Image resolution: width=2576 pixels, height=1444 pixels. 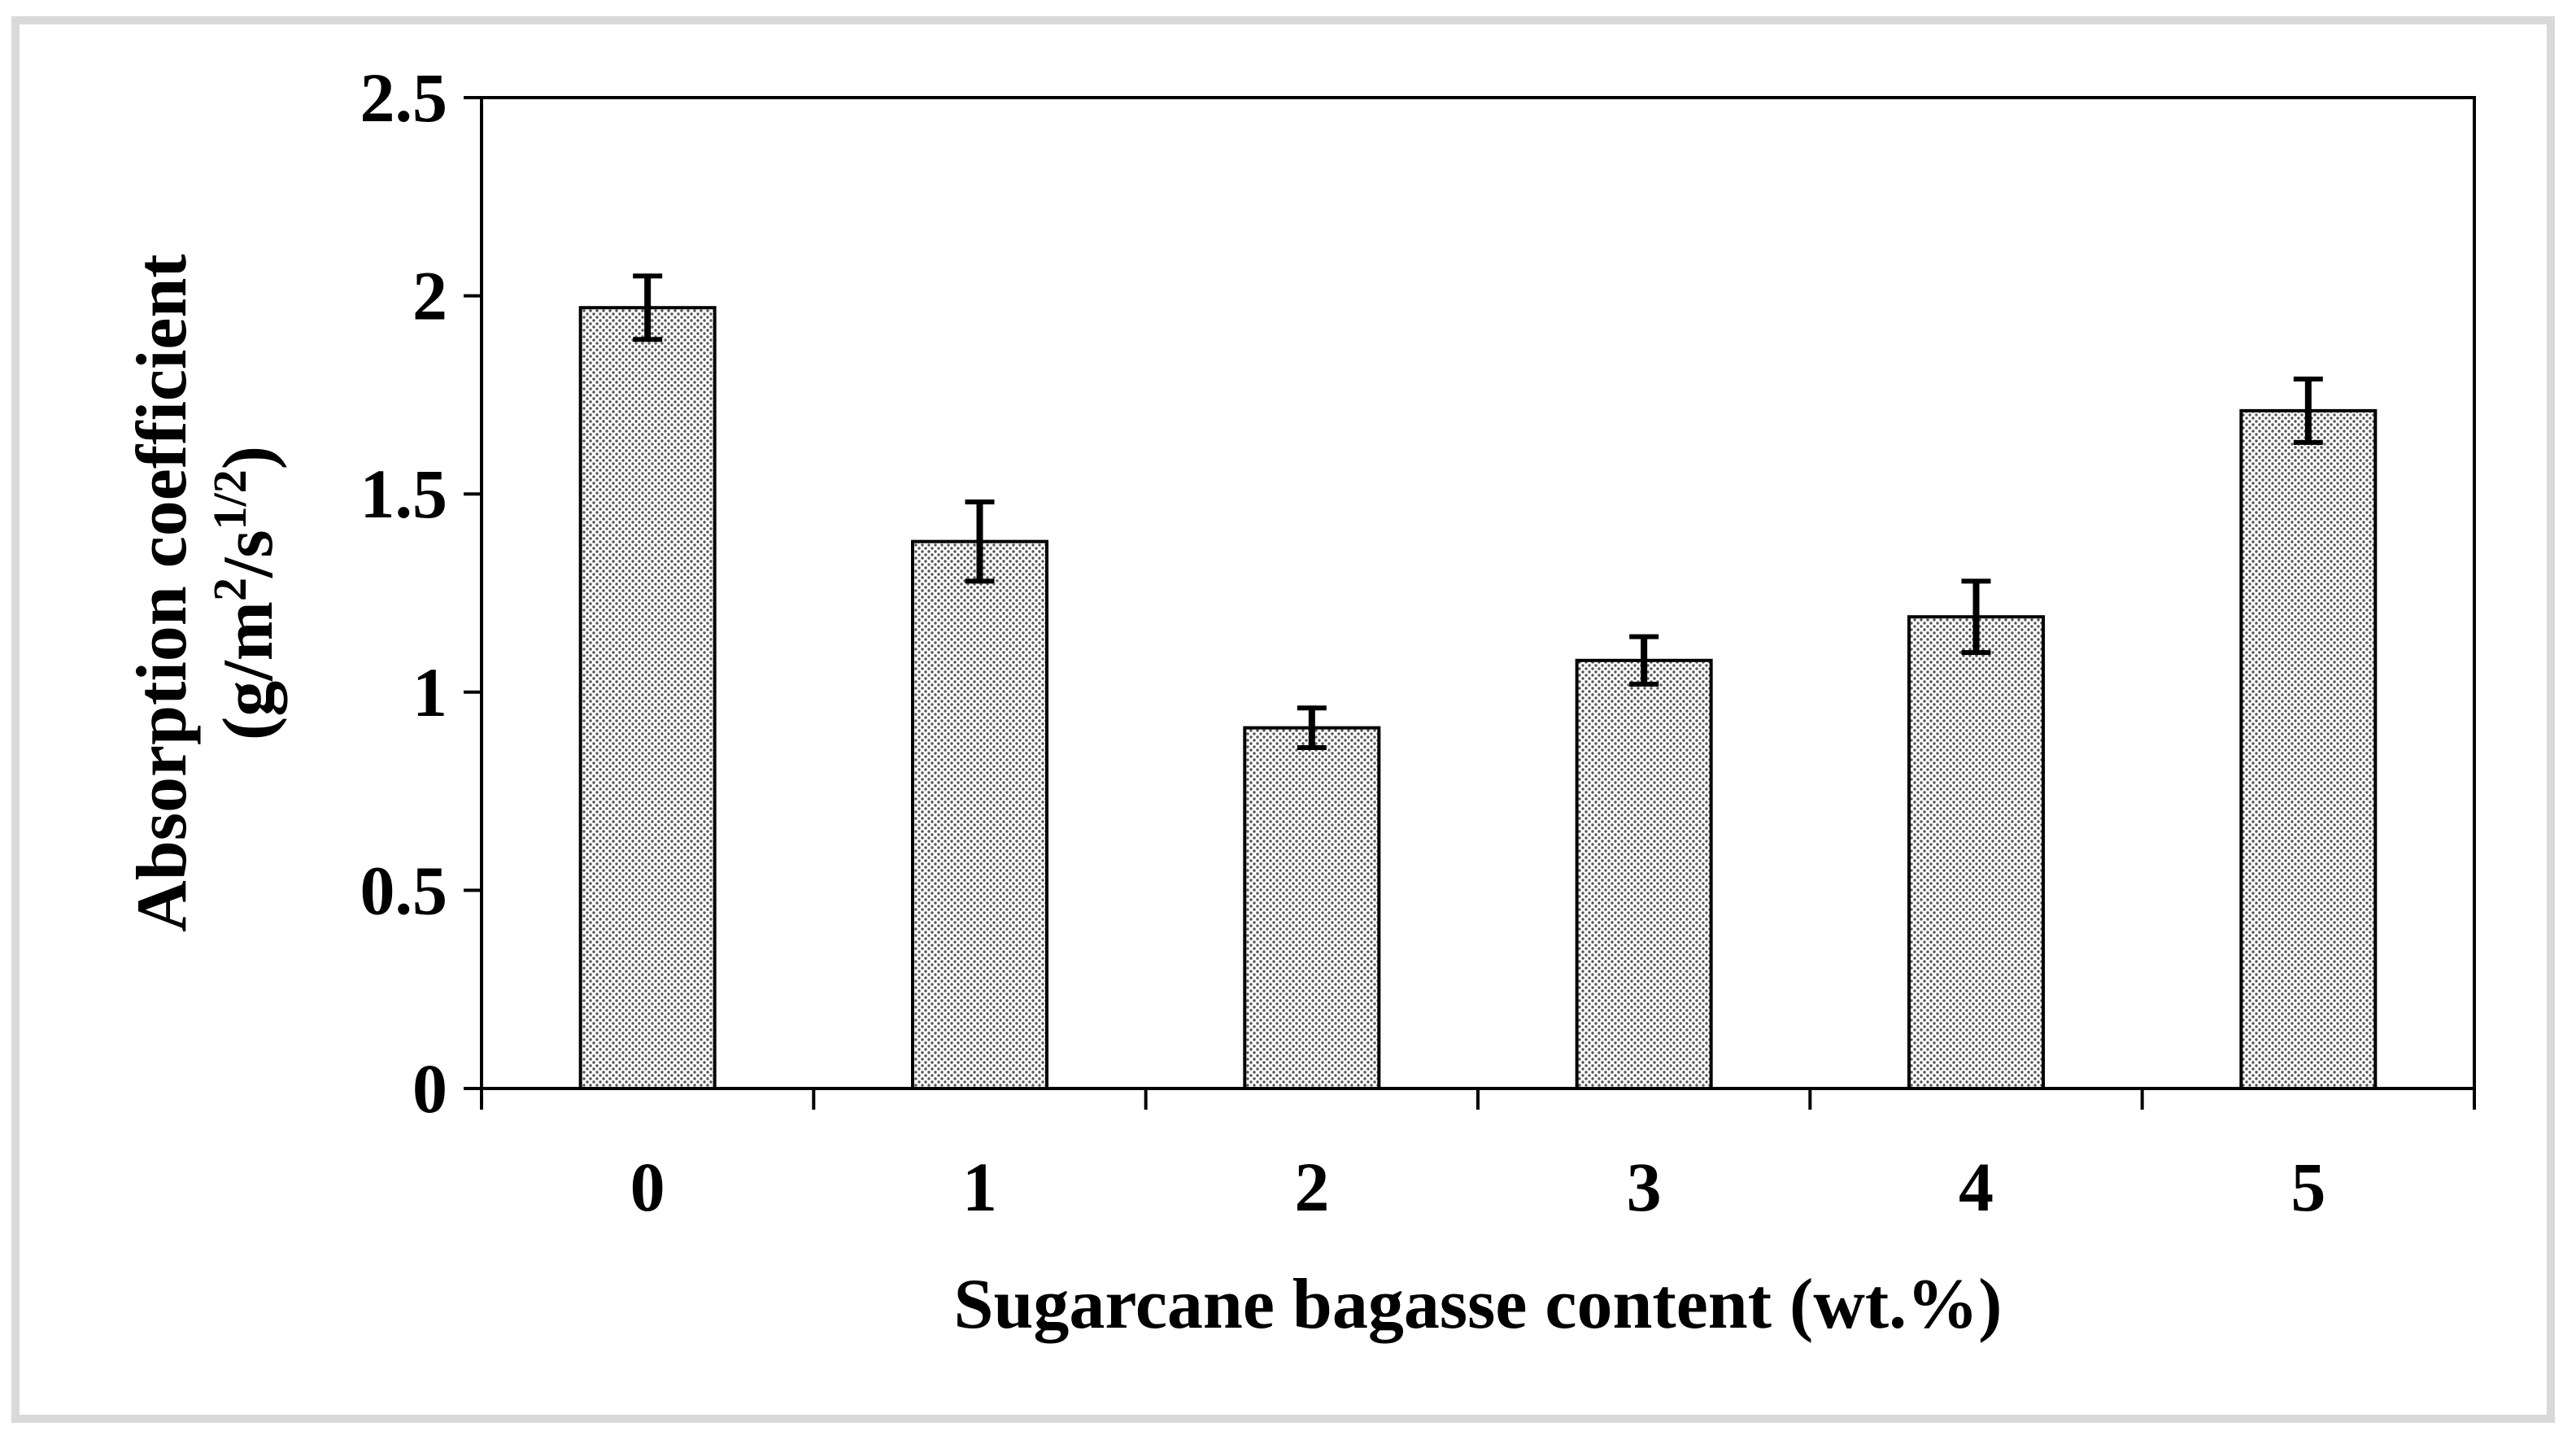 I want to click on y-unit-sup2: 1/2, so click(x=229, y=500).